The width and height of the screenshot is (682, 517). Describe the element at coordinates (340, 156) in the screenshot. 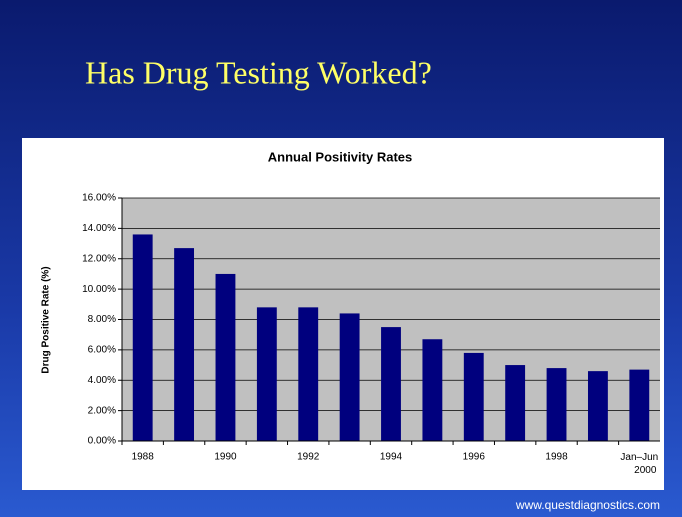

I see `chart-title: Annual Positivity Rates` at that location.